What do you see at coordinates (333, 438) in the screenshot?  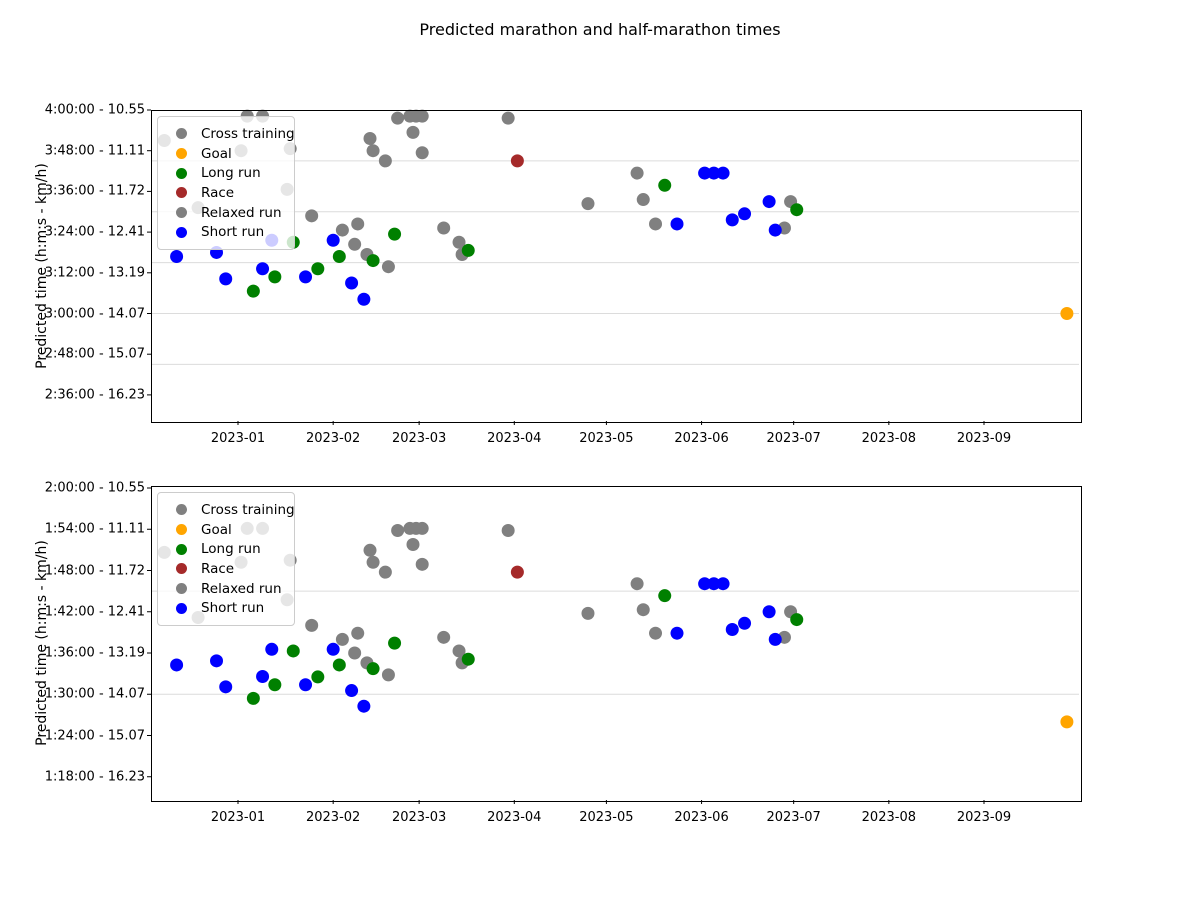 I see `marathon-plot-x-tick-label: 2023-02` at bounding box center [333, 438].